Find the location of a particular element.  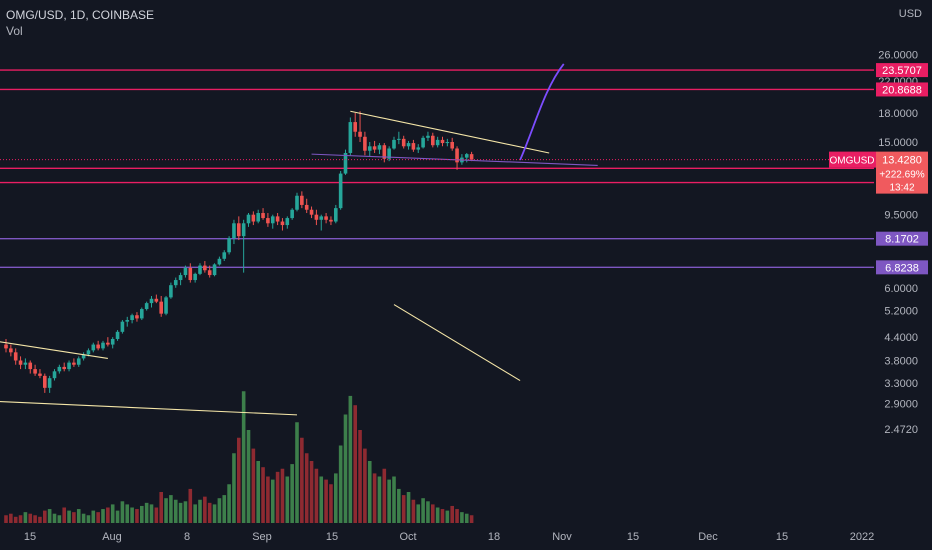

y-tick-label: 6.0000 is located at coordinates (901, 289).